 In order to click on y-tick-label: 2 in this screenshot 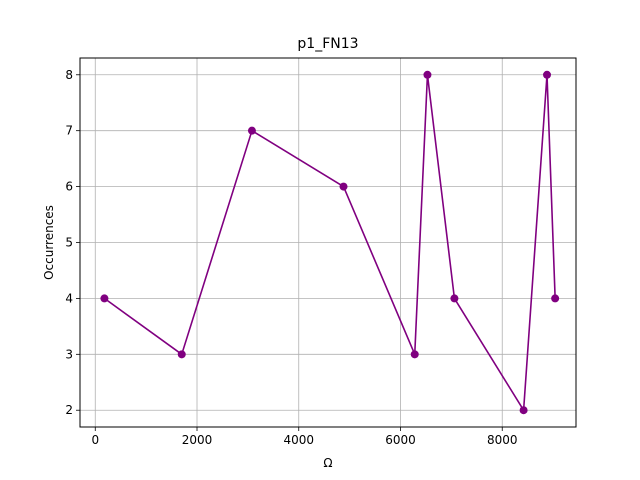, I will do `click(69, 410)`.